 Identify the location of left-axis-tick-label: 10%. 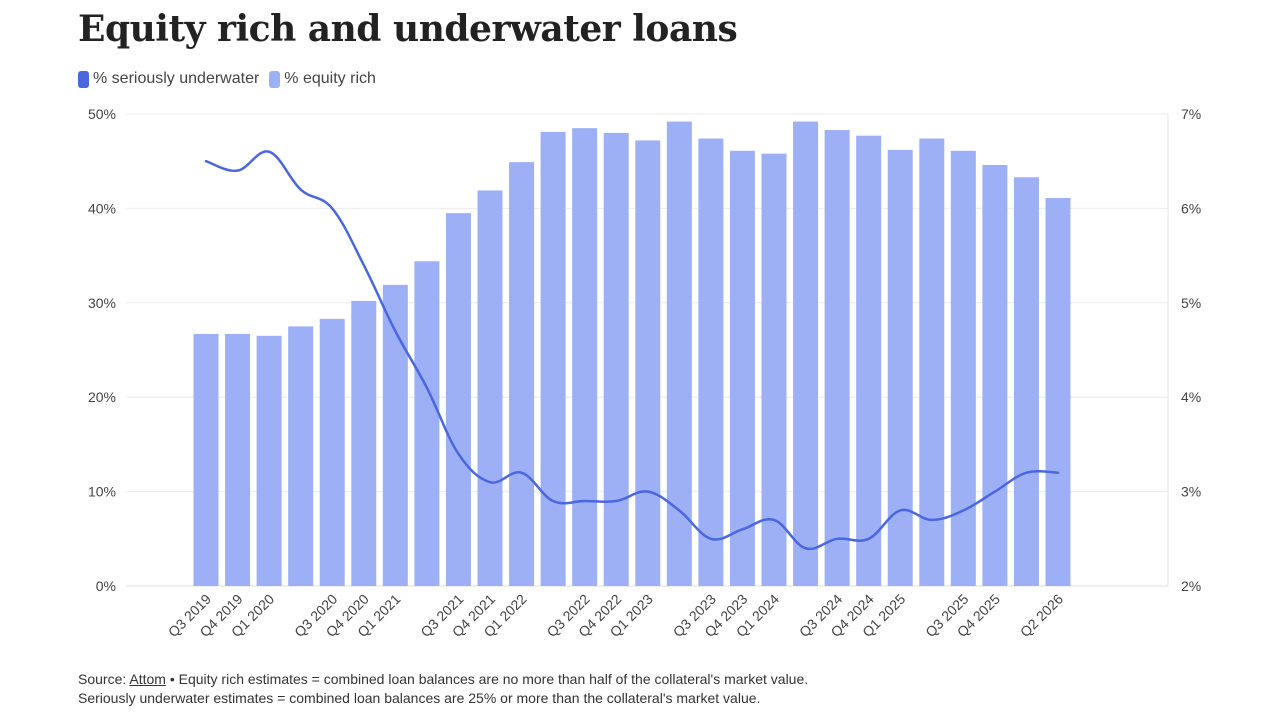
(102, 492).